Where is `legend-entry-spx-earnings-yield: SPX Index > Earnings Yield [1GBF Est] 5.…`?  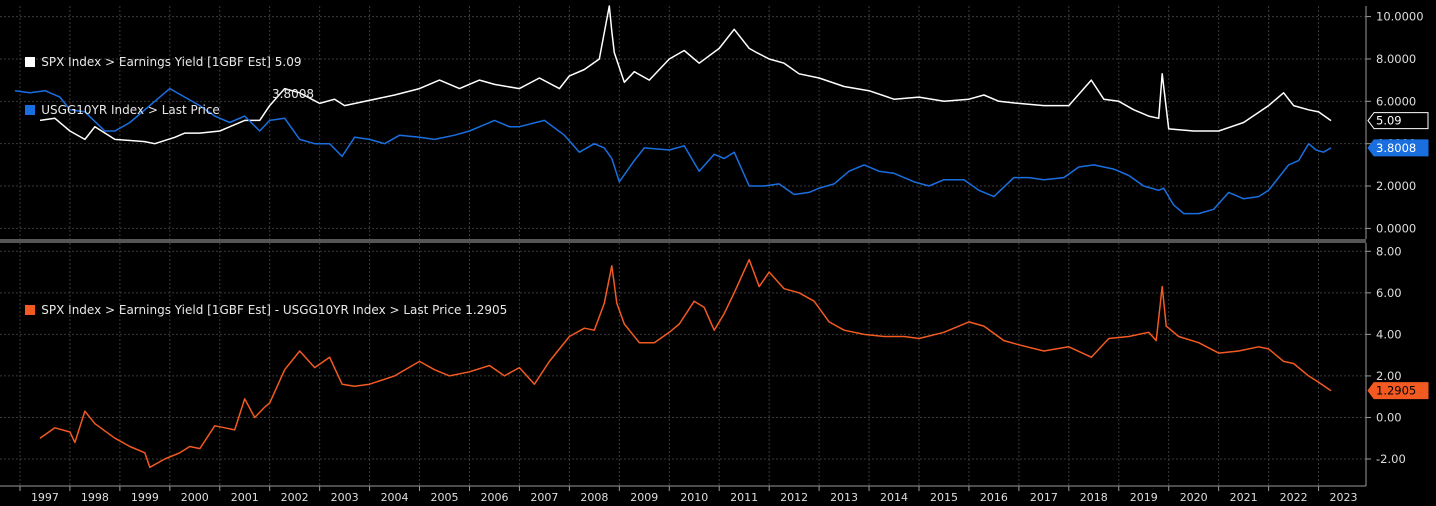
legend-entry-spx-earnings-yield: SPX Index > Earnings Yield [1GBF Est] 5.… is located at coordinates (155, 53).